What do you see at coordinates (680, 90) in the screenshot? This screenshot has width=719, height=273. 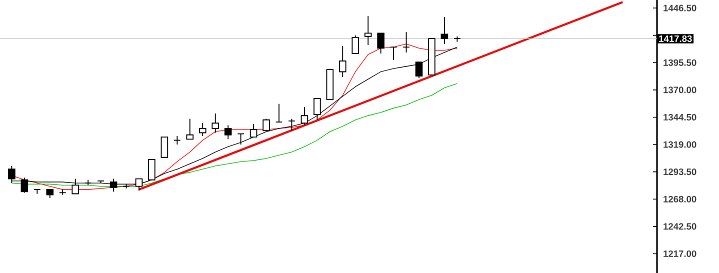 I see `y-tick-label: 1370.00` at bounding box center [680, 90].